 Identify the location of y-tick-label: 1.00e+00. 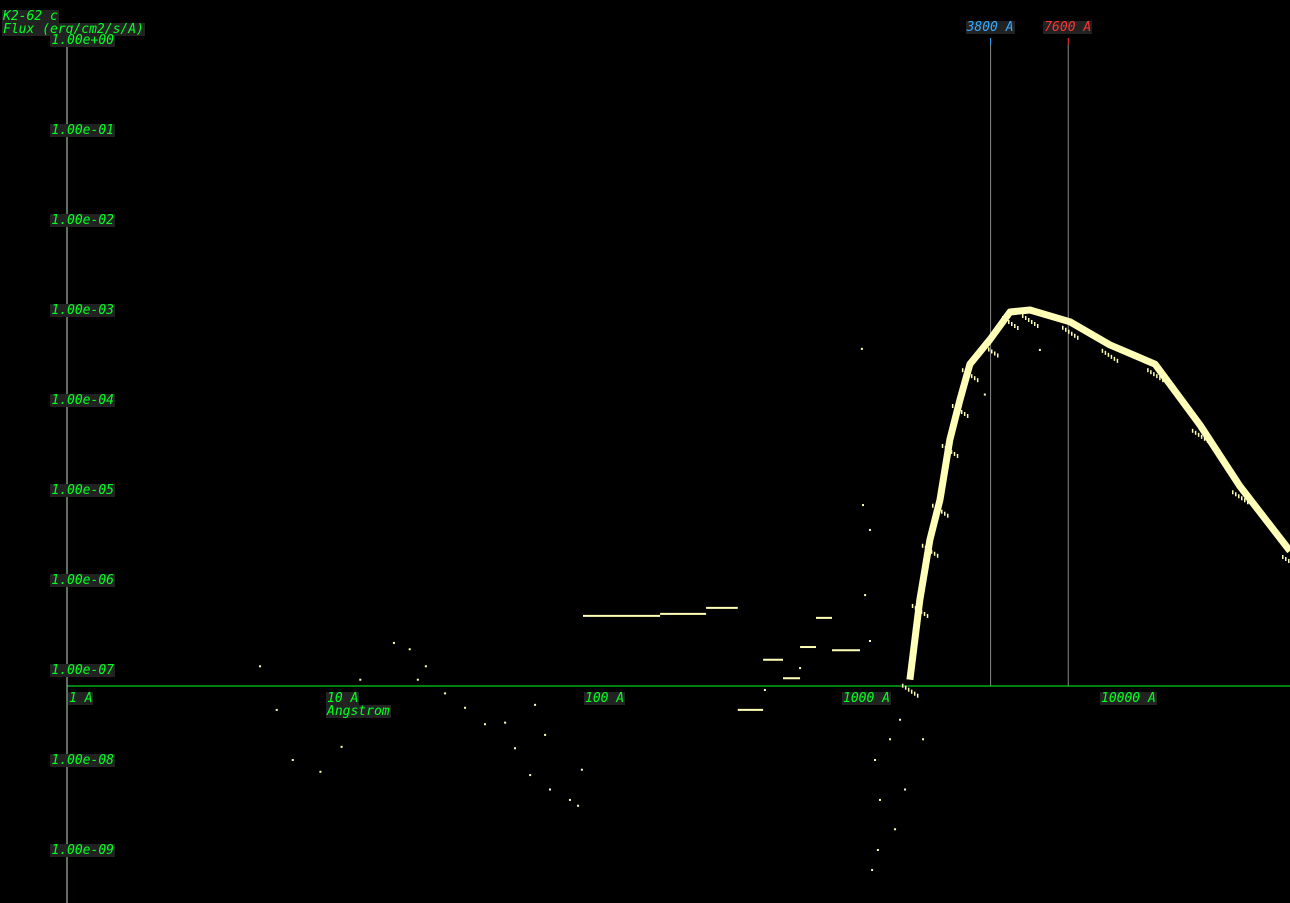
(82, 40).